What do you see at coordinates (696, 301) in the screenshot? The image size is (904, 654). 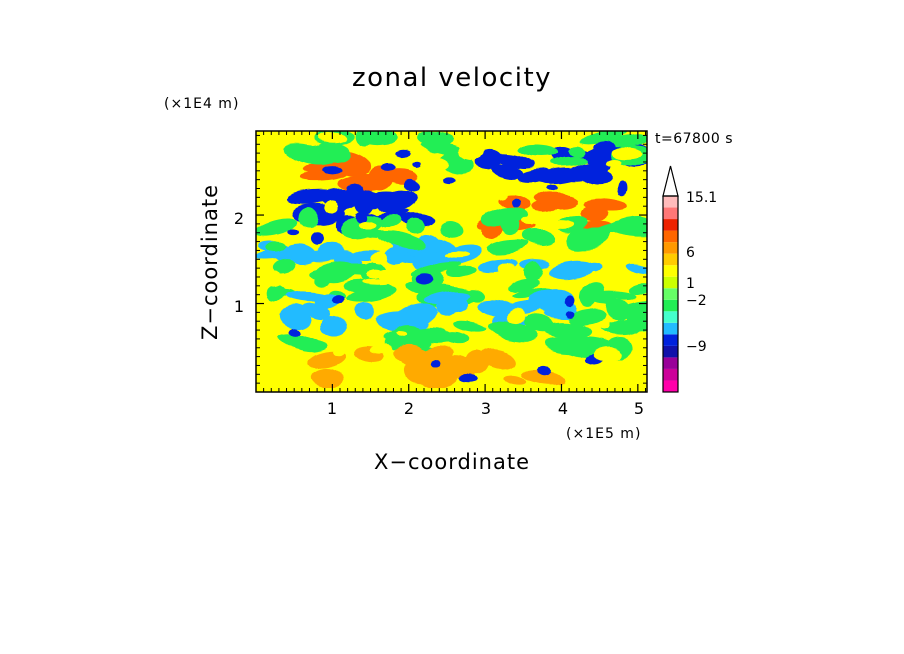 I see `colorbar-label: −2` at bounding box center [696, 301].